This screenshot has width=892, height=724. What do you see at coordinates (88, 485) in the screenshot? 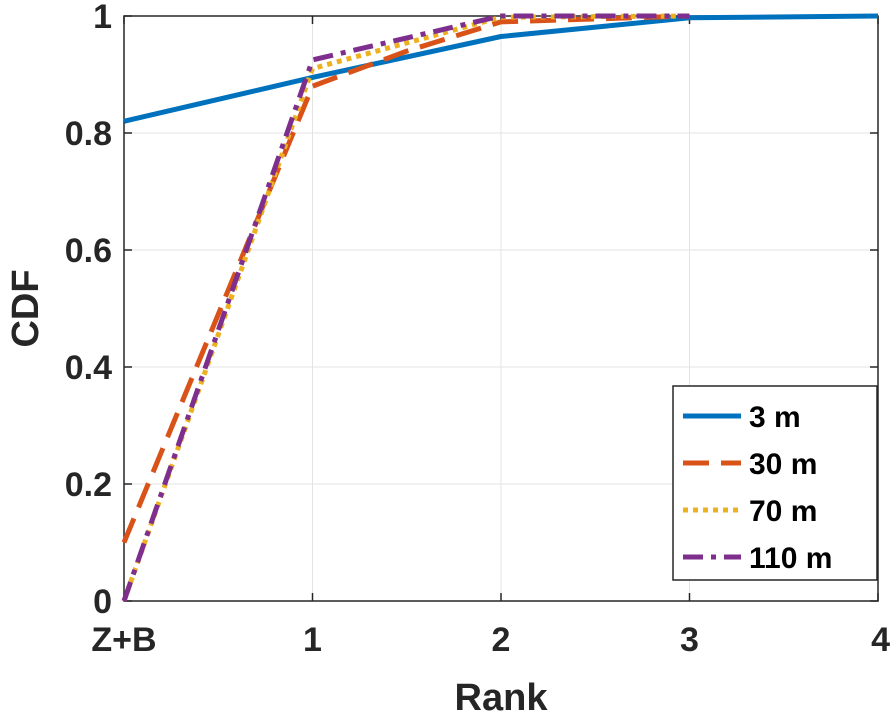
I see `y-tick-label: 0.2` at bounding box center [88, 485].